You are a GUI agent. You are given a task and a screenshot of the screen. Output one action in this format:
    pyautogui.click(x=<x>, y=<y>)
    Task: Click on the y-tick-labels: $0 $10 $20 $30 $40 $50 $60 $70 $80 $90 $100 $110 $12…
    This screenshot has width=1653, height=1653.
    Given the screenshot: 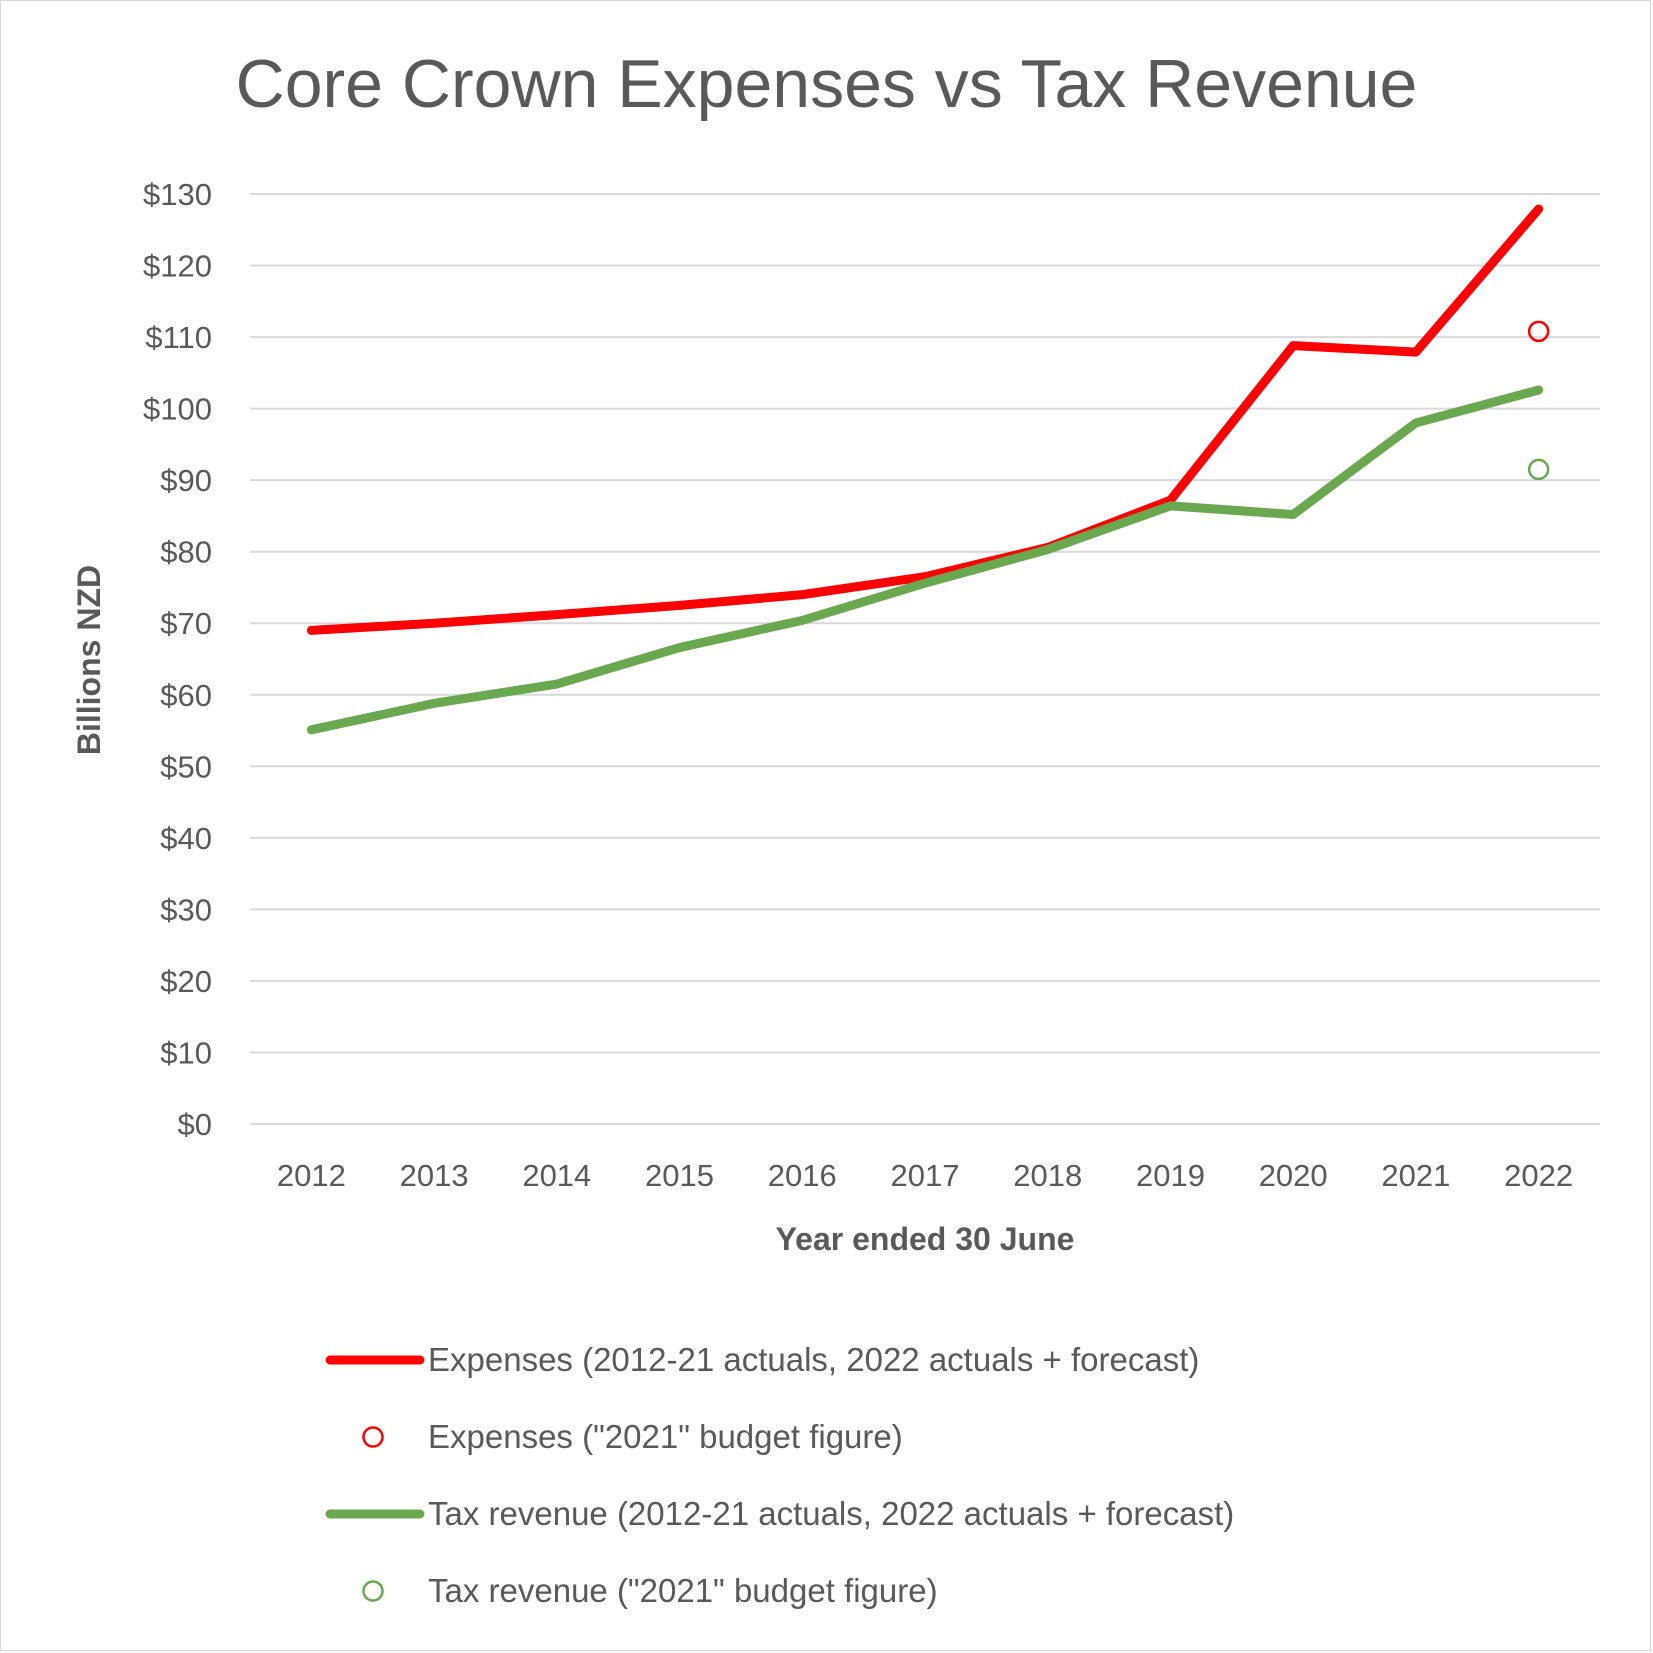 What is the action you would take?
    pyautogui.click(x=177, y=659)
    